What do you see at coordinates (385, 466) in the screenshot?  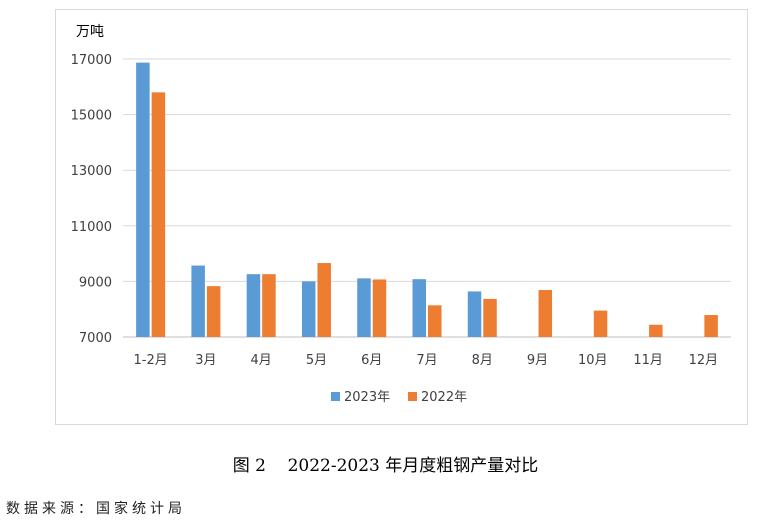 I see `figure-caption: 图 2 2022-2023 年月度粗钢产量对比` at bounding box center [385, 466].